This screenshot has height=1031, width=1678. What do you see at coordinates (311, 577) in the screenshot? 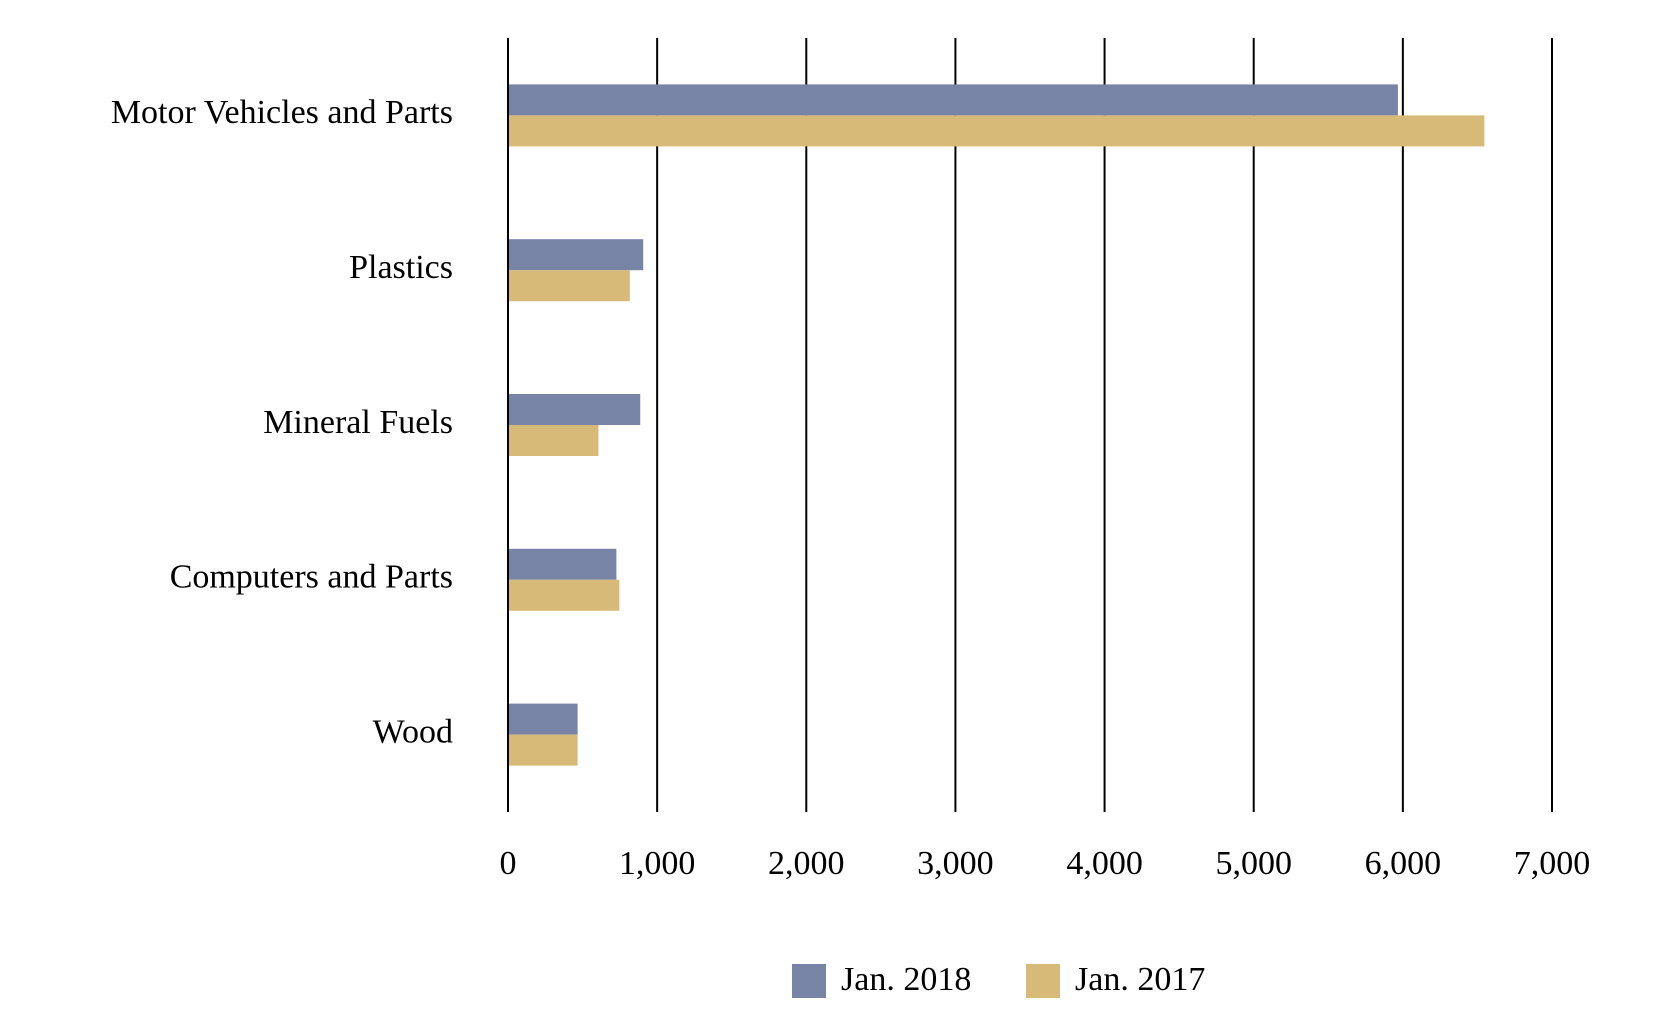
I see `y-tick-label: Computers and Parts` at bounding box center [311, 577].